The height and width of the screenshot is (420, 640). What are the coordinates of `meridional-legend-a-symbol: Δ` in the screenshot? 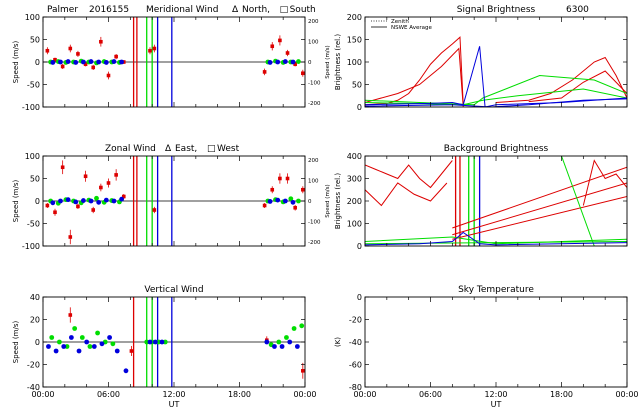 It's located at (235, 10).